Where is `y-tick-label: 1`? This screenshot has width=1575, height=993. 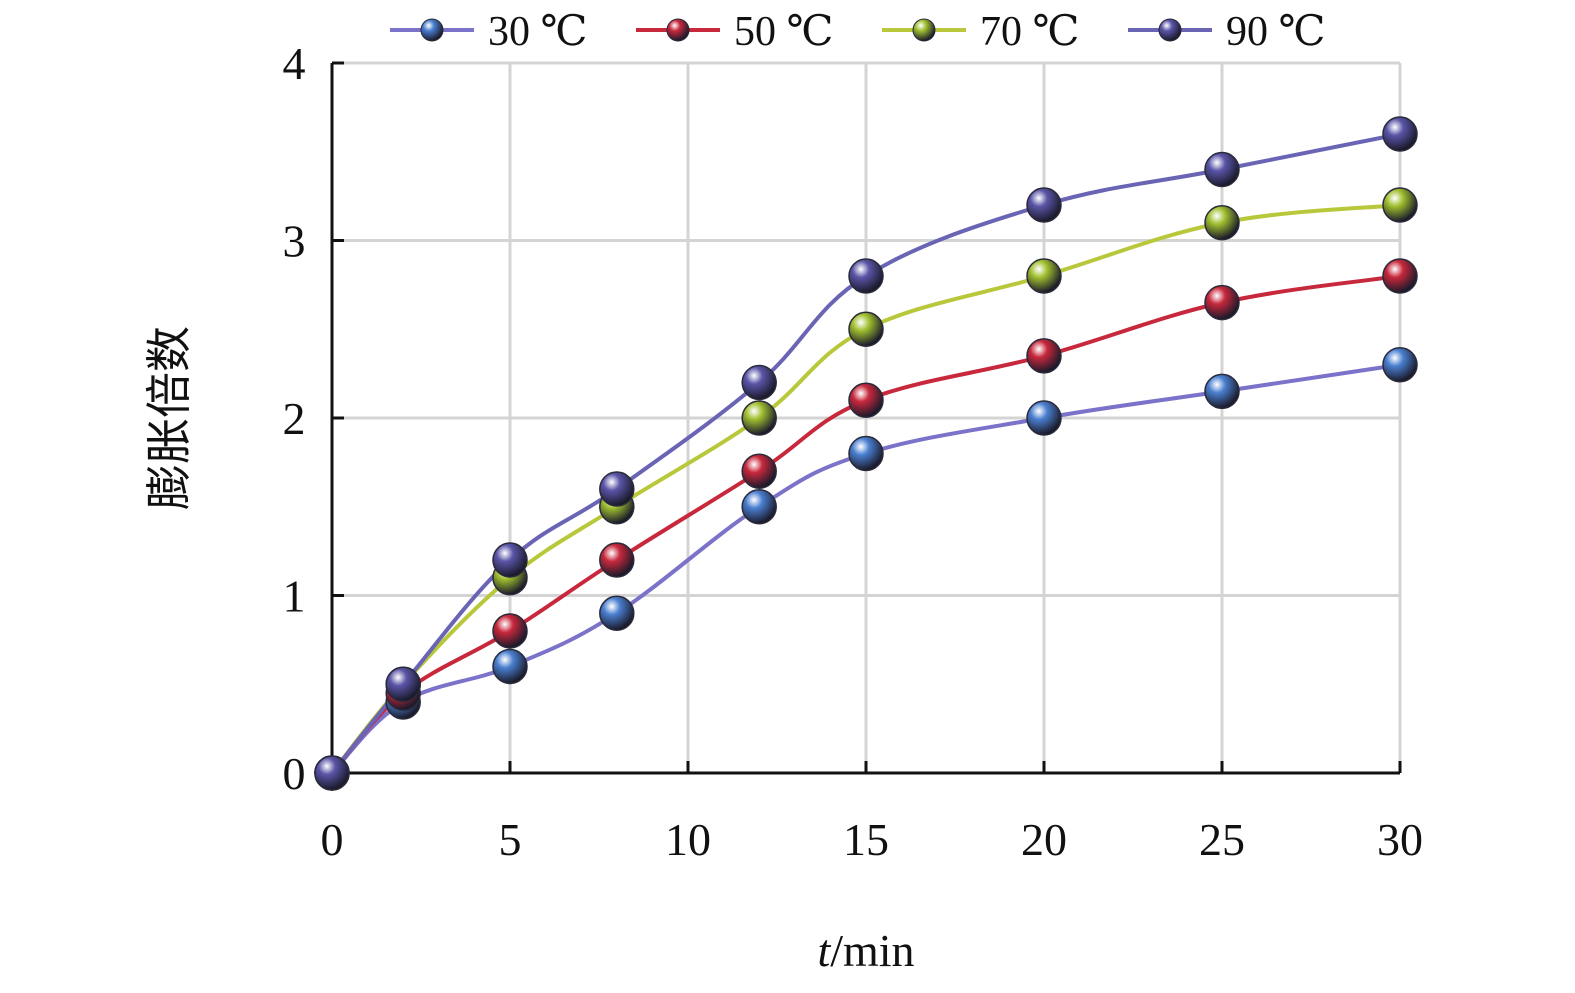
y-tick-label: 1 is located at coordinates (294, 596).